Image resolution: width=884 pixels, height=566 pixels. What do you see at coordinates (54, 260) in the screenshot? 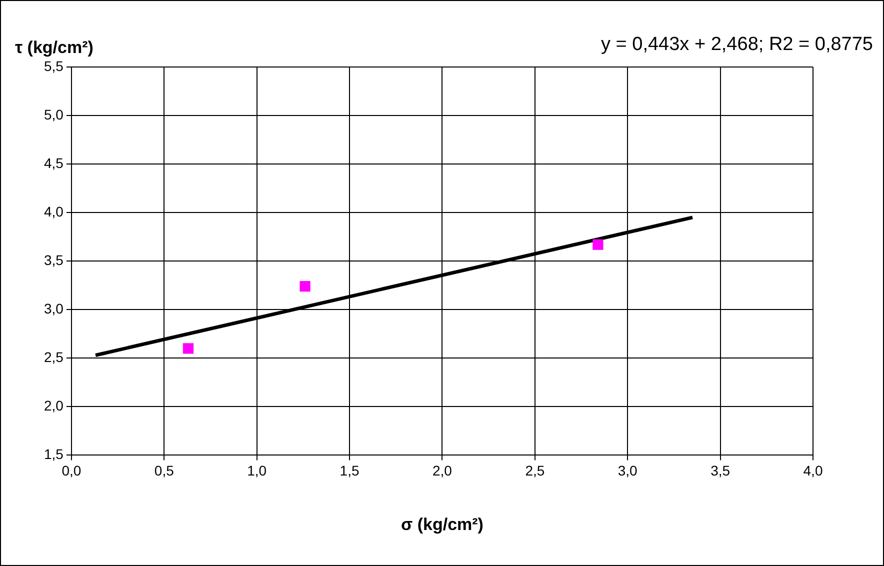
I see `y-tick-label: 3,5` at bounding box center [54, 260].